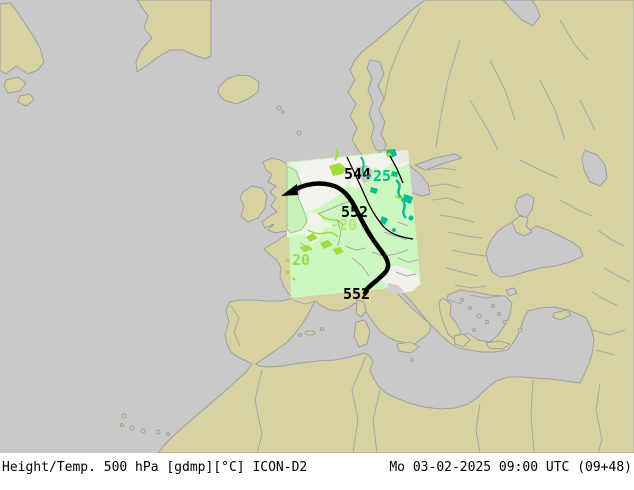  I want to click on landmass-greenland-west, so click(22, 38).